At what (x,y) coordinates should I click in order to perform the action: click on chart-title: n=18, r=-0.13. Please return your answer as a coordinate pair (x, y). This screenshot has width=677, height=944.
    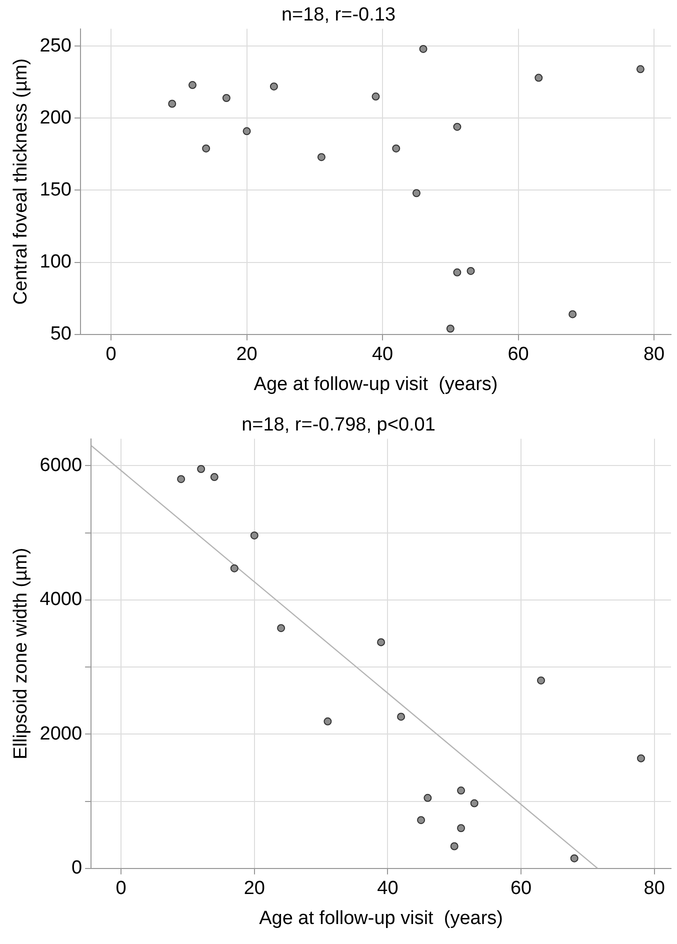
    Looking at the image, I should click on (338, 15).